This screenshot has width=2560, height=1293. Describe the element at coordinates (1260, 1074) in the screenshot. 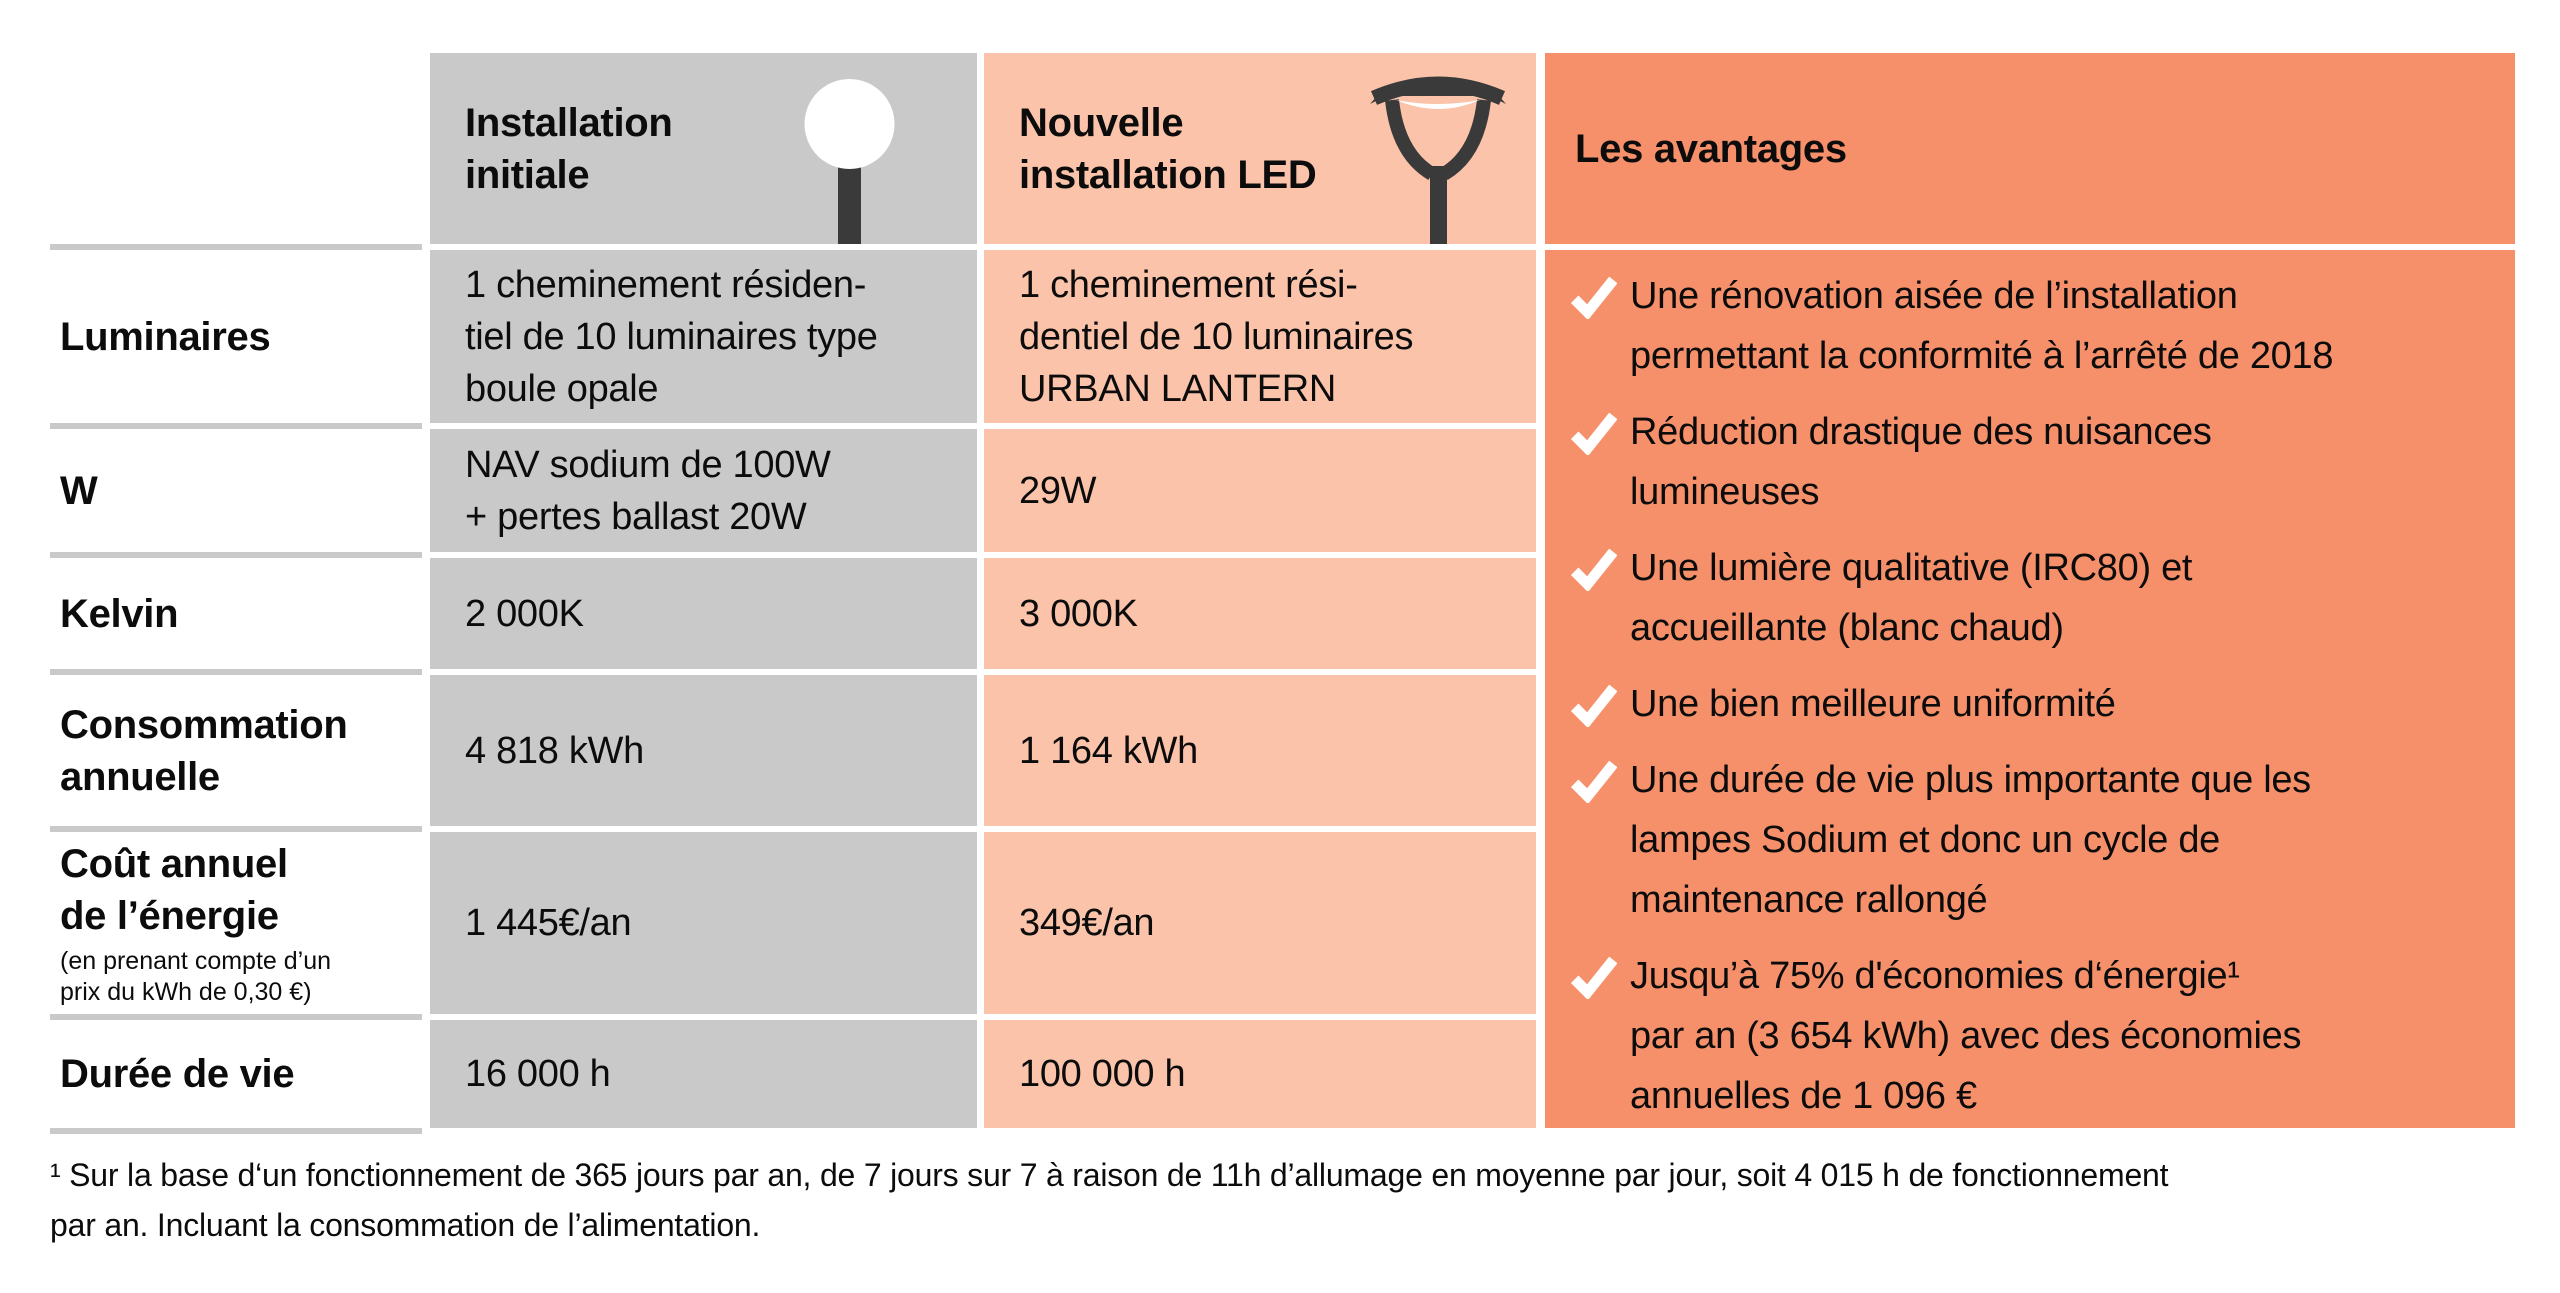

I see `cell-led-duree: 100 000 h` at that location.